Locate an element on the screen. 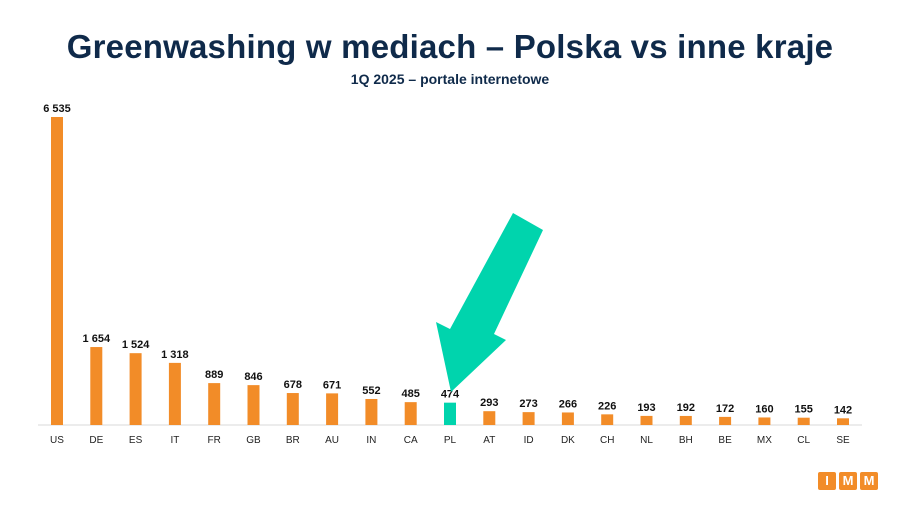 Image resolution: width=900 pixels, height=506 pixels. value-label: 192 is located at coordinates (686, 408).